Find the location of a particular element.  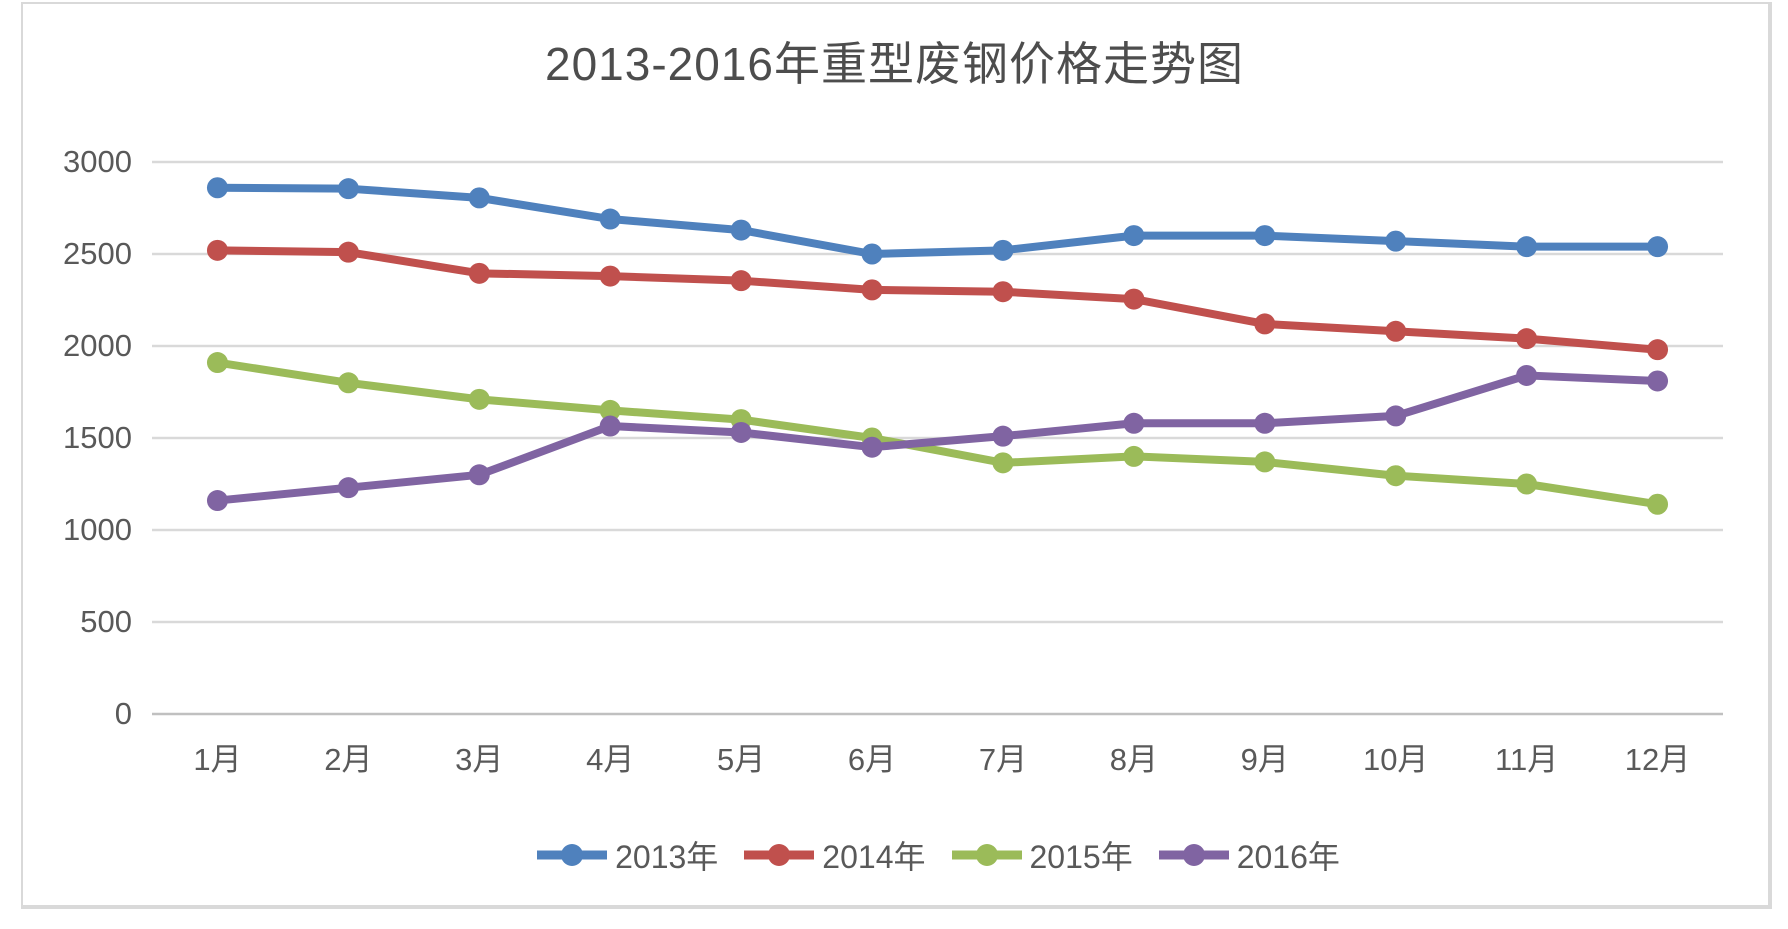

y-tick-label-2500: 2500 is located at coordinates (97, 253).